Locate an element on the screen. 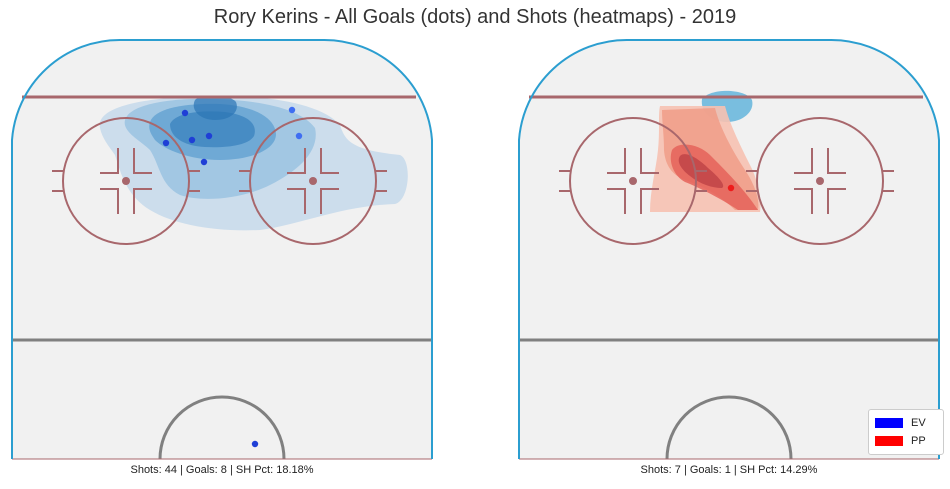 Image resolution: width=950 pixels, height=489 pixels. right-faceoff-left is located at coordinates (633, 181).